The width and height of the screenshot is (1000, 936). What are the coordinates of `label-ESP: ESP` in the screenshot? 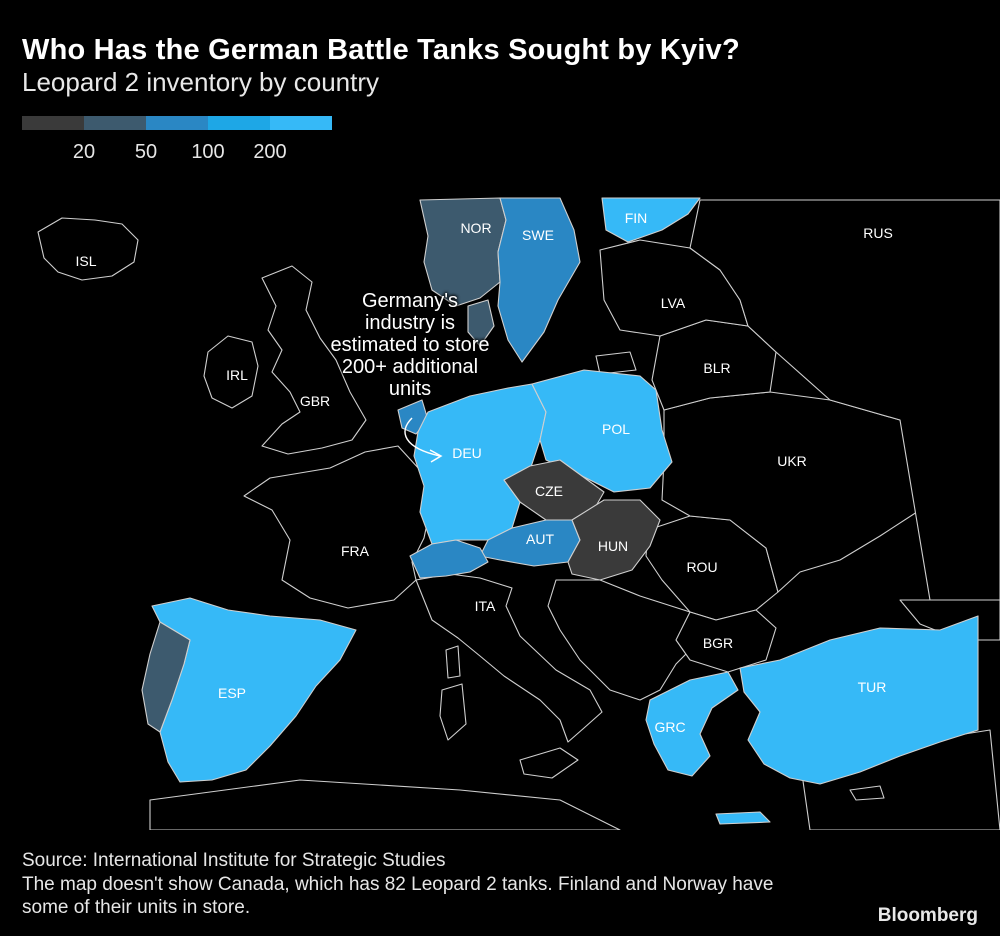 It's located at (232, 693).